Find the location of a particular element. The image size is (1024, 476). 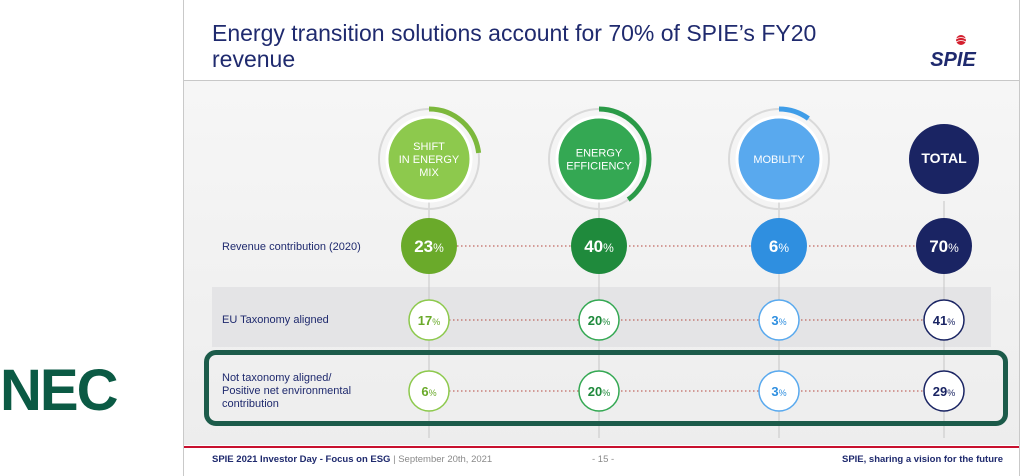

value-label: 17% is located at coordinates (429, 320).